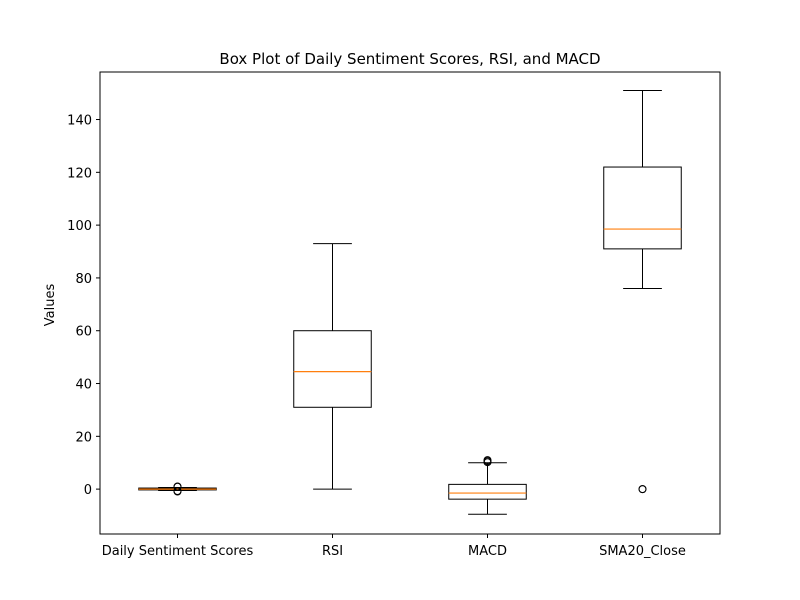 The image size is (800, 600). What do you see at coordinates (487, 551) in the screenshot?
I see `x-tick-label: MACD` at bounding box center [487, 551].